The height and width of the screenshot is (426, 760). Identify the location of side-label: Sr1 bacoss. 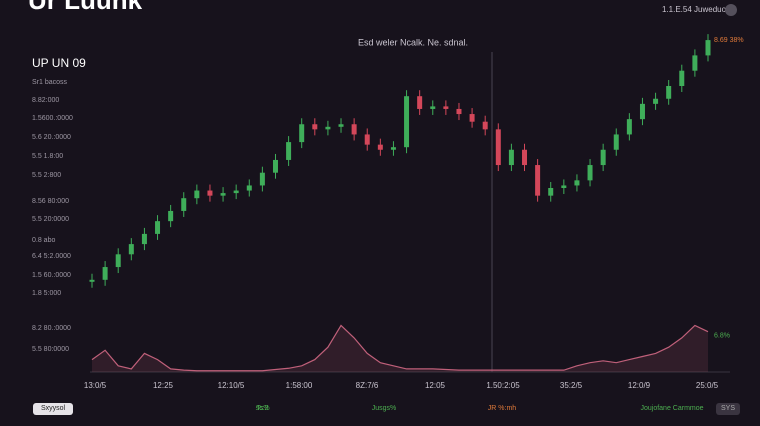
(50, 82).